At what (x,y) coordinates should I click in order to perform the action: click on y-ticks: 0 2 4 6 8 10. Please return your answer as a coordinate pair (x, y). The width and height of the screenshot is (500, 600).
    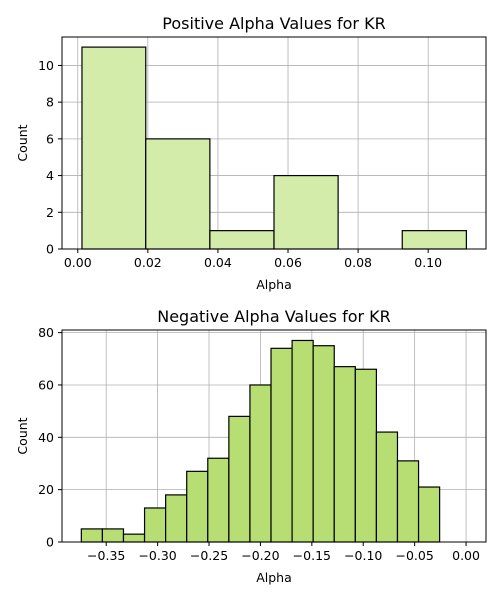
    Looking at the image, I should click on (50, 157).